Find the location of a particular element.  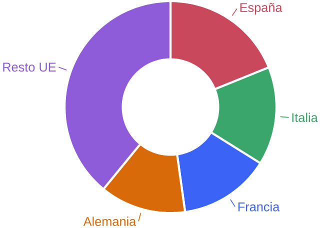

slice-label: España is located at coordinates (261, 8).